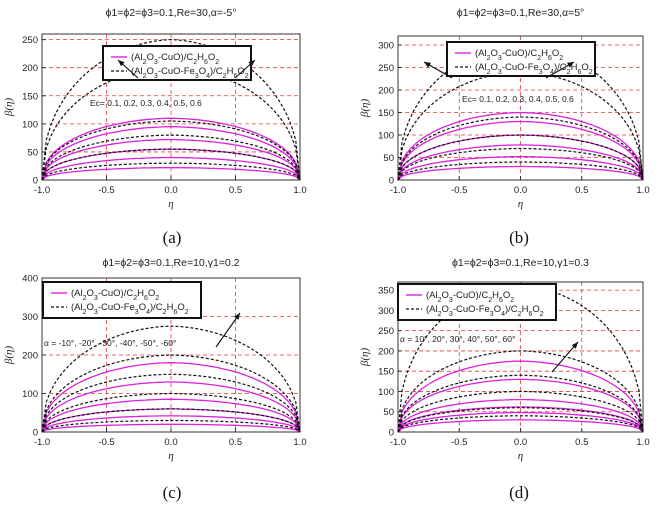  Describe the element at coordinates (171, 13) in the screenshot. I see `panel-title: ϕ1=ϕ2=ϕ3=0.1,Re=30,α=-5°` at that location.